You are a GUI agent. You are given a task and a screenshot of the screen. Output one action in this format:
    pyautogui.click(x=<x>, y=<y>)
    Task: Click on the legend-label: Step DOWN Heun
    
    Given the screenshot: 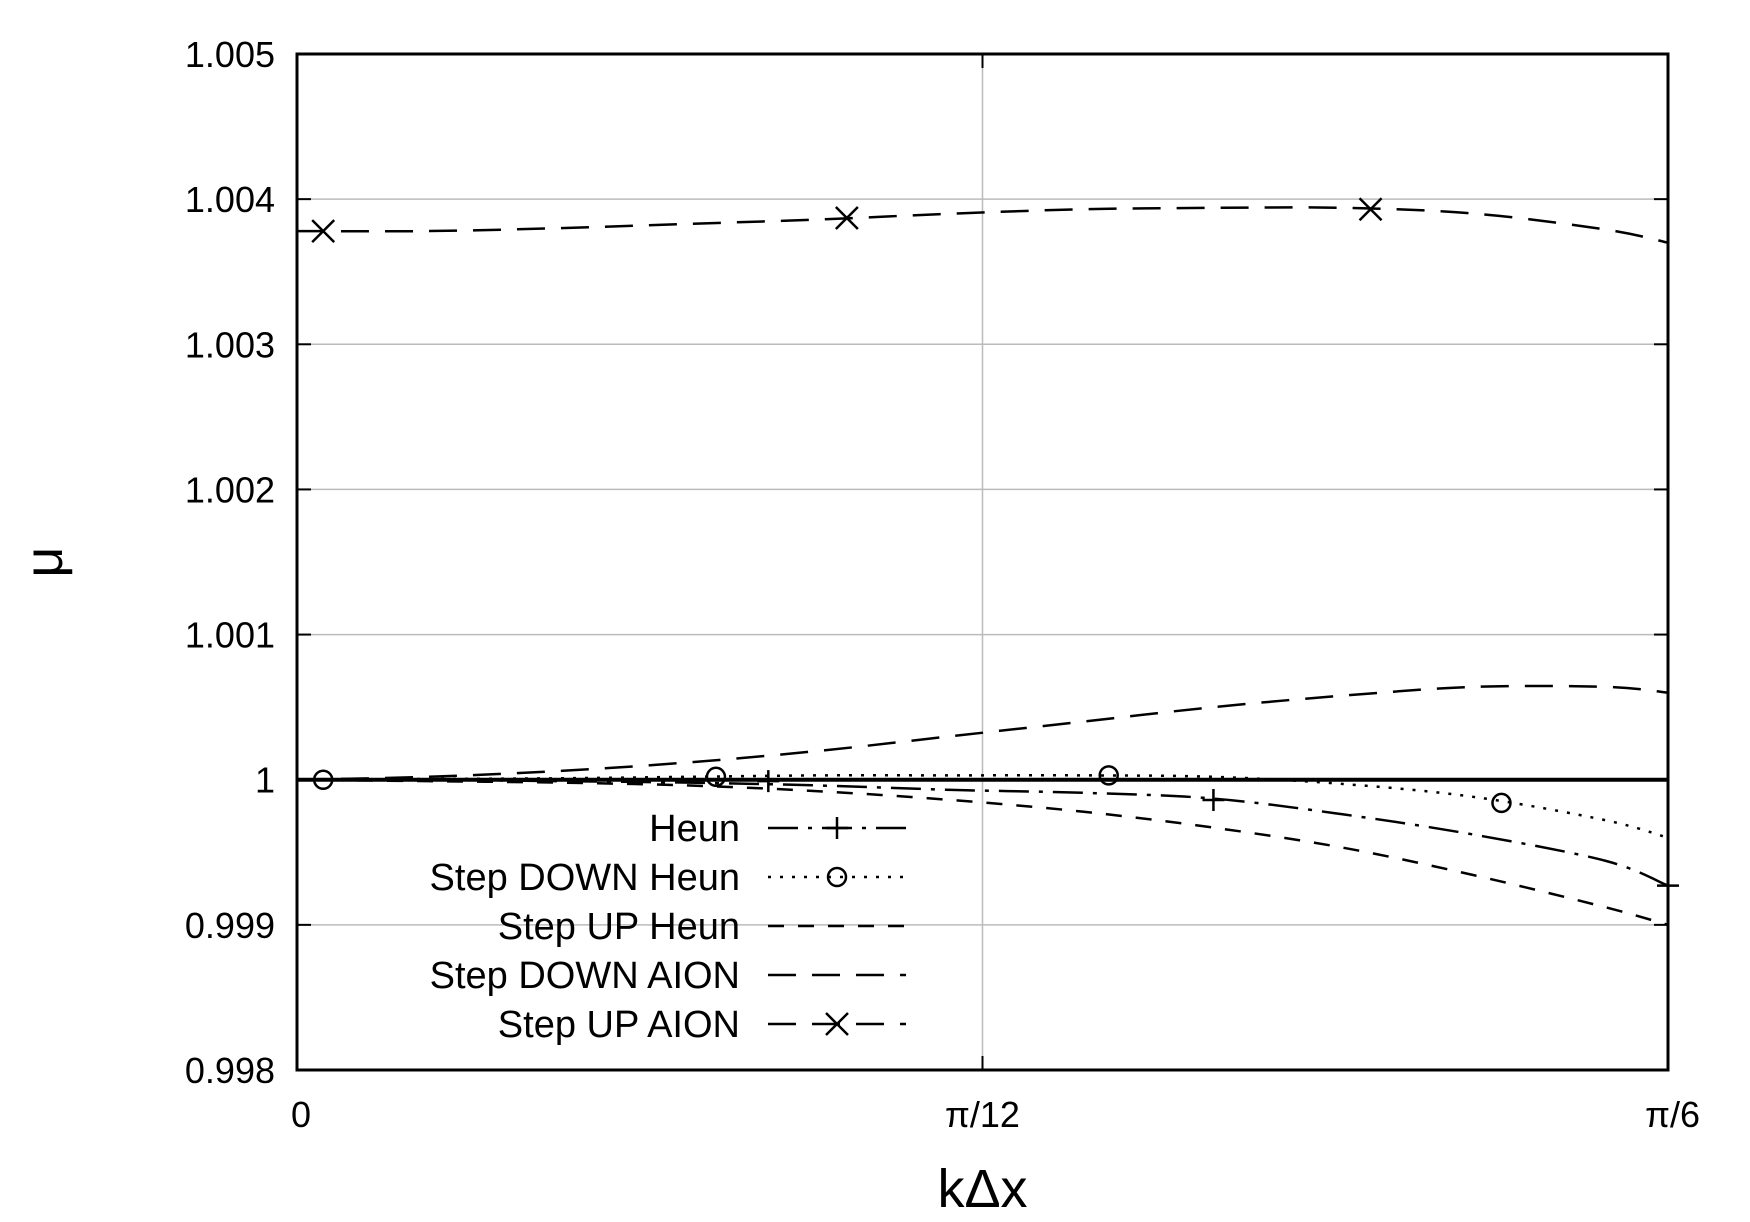 What is the action you would take?
    pyautogui.click(x=585, y=878)
    